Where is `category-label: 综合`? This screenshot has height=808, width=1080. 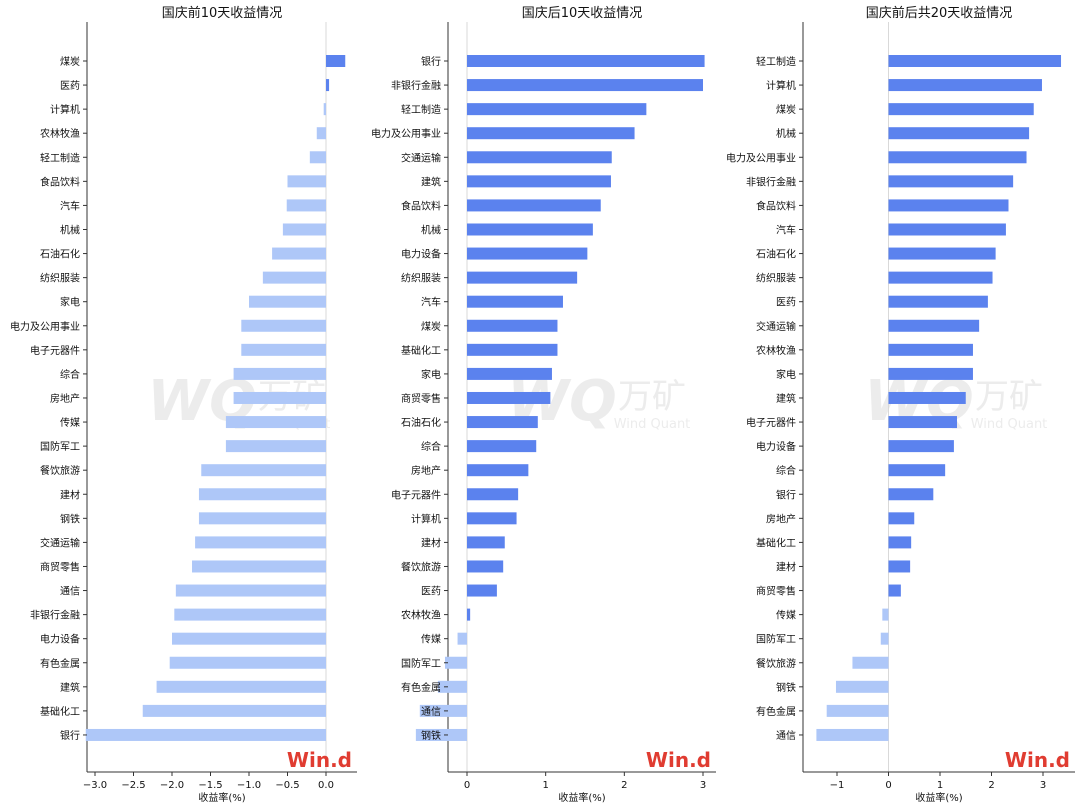 category-label: 综合 is located at coordinates (786, 470).